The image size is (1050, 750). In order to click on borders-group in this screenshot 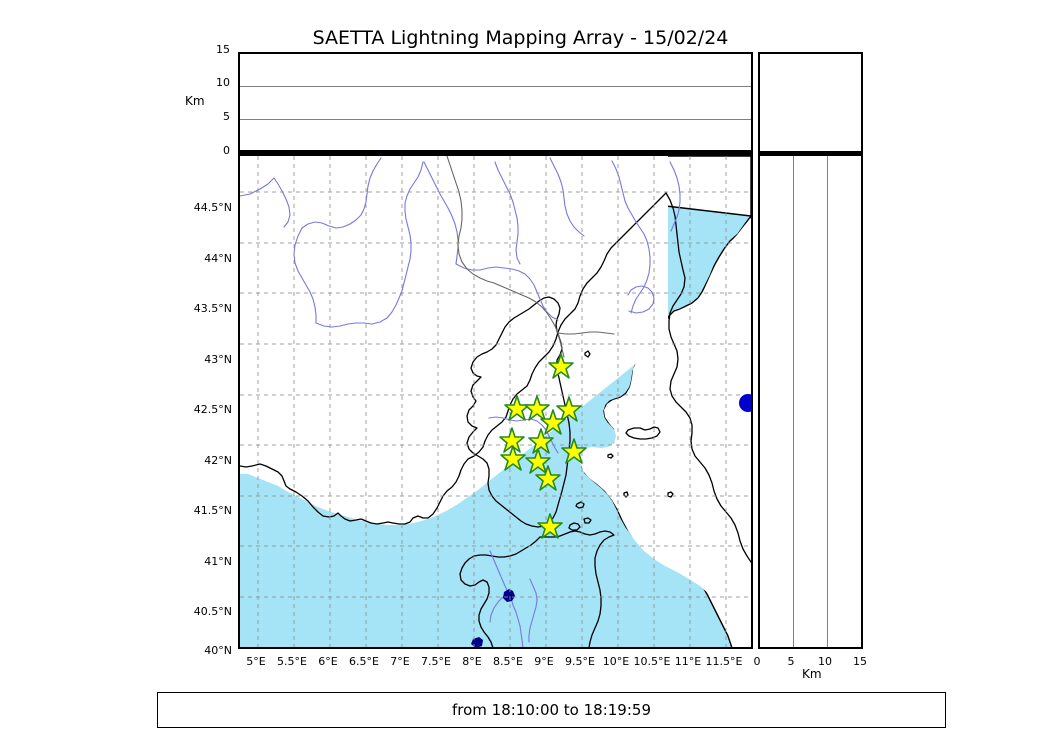, I will do `click(530, 257)`.